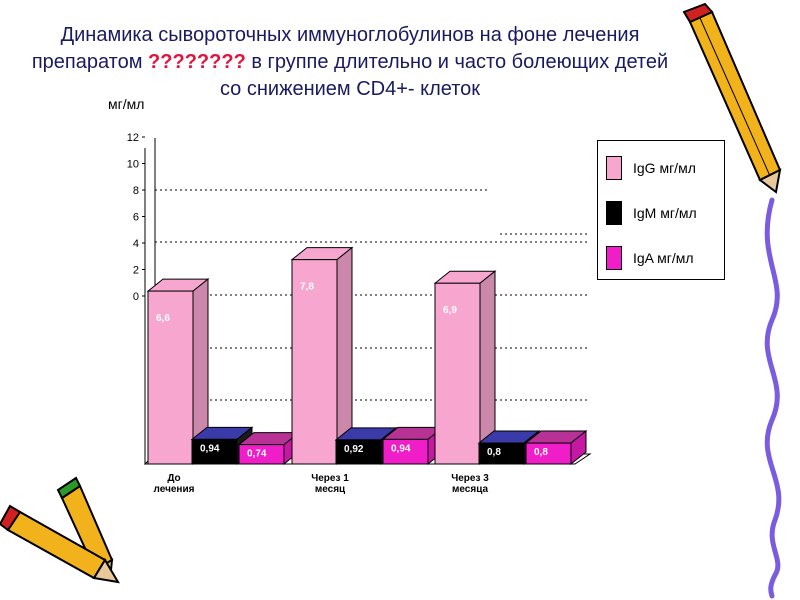 The image size is (800, 600). Describe the element at coordinates (664, 168) in the screenshot. I see `legend-label: IgG мг/мл` at that location.